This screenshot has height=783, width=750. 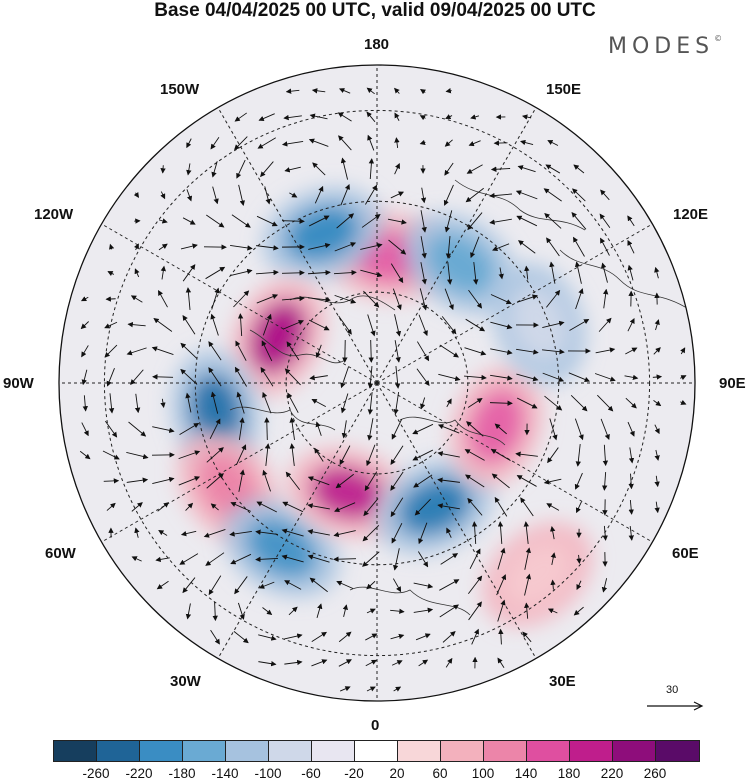 I want to click on lon-label-0: 0, so click(x=375, y=725).